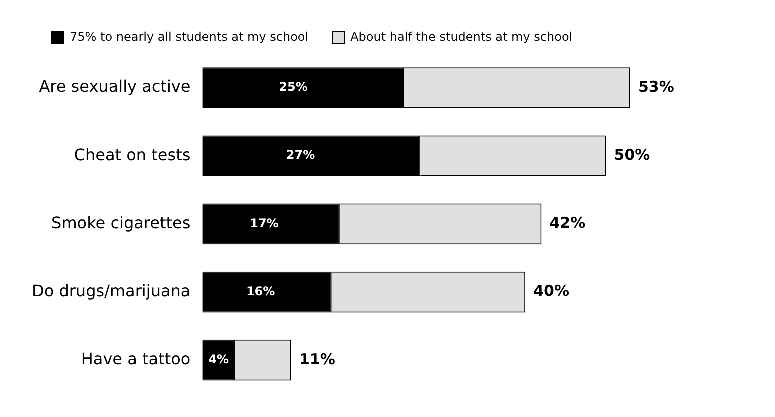  What do you see at coordinates (115, 86) in the screenshot?
I see `y-tick-label: Are sexually active` at bounding box center [115, 86].